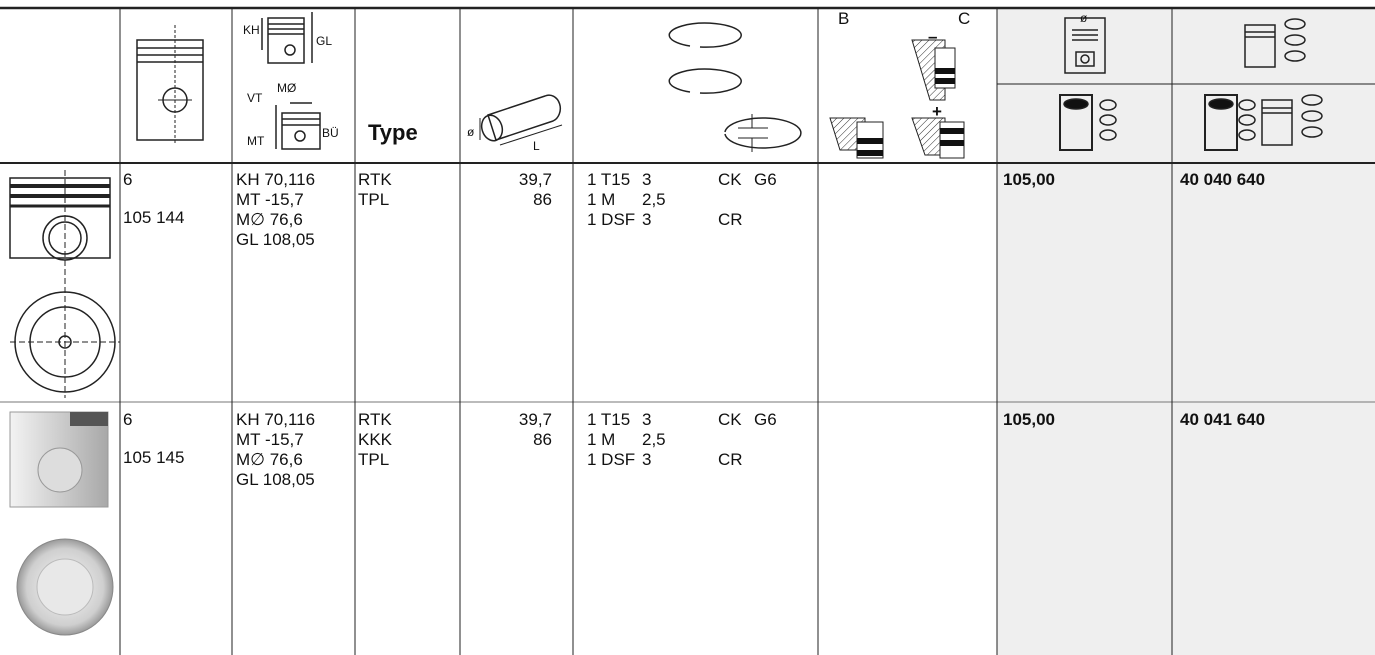 This screenshot has height=655, width=1375. What do you see at coordinates (735, 87) in the screenshot?
I see `rings-icon` at bounding box center [735, 87].